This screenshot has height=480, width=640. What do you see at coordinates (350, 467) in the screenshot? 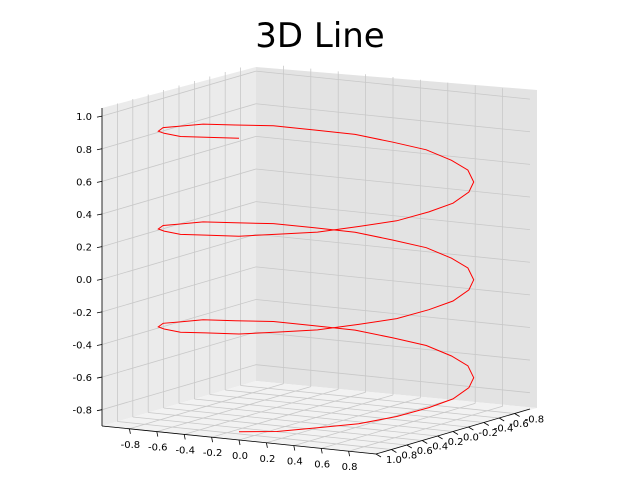
I see `x-tick-label: 0.8` at bounding box center [350, 467].